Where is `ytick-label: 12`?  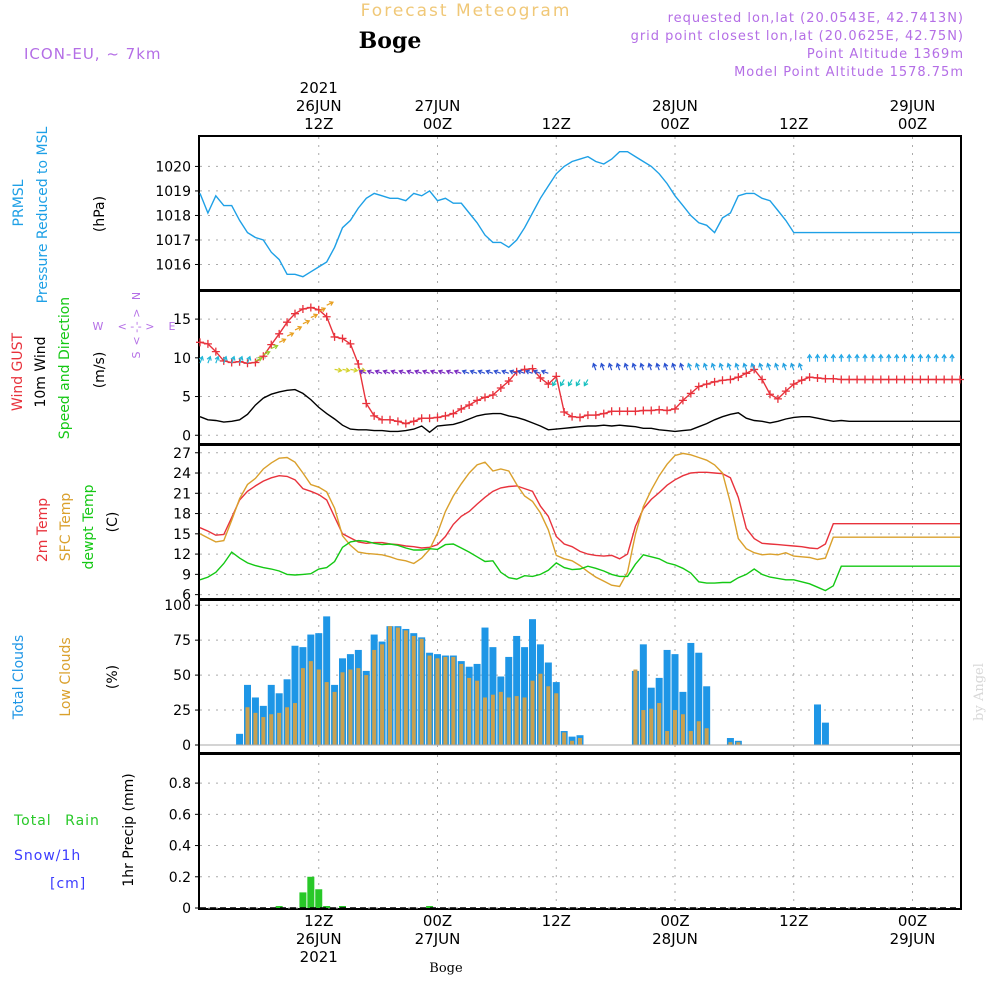
ytick-label: 12 is located at coordinates (182, 555).